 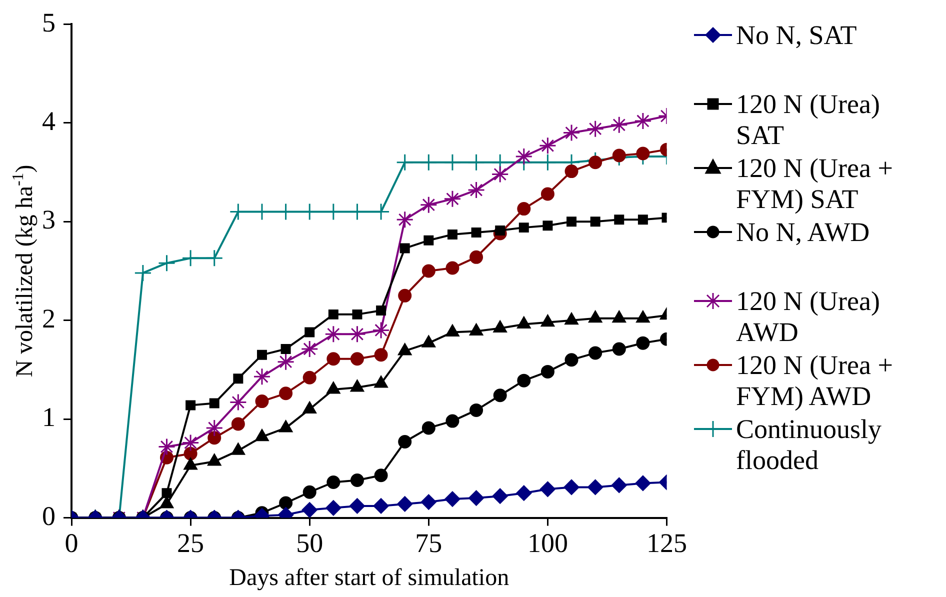 I want to click on y-tick-label: 2, so click(x=49, y=318).